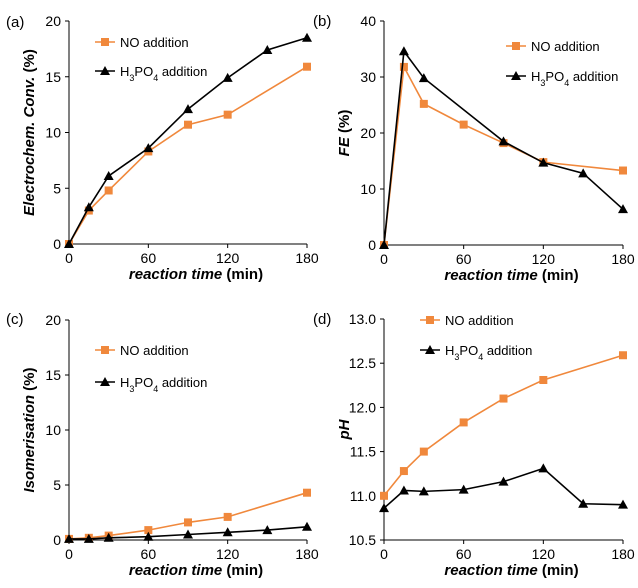  I want to click on panel-label: (d), so click(322, 319).